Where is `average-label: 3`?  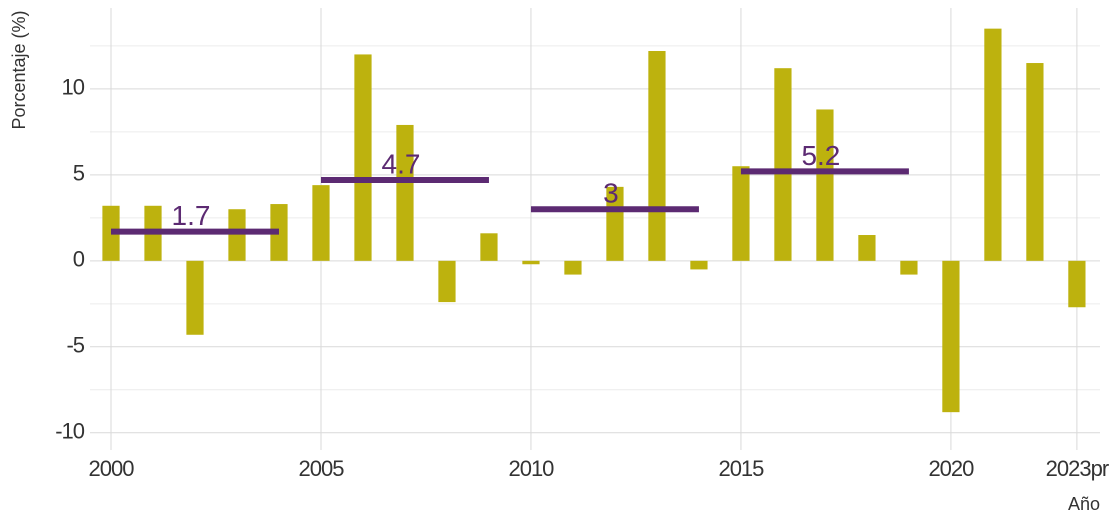
average-label: 3 is located at coordinates (611, 193).